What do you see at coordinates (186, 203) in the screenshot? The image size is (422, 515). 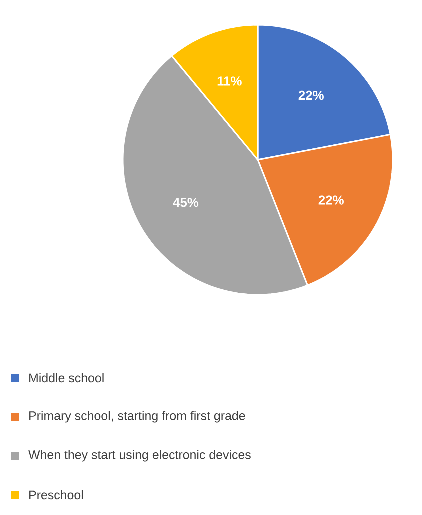 I see `data-label: 45%` at bounding box center [186, 203].